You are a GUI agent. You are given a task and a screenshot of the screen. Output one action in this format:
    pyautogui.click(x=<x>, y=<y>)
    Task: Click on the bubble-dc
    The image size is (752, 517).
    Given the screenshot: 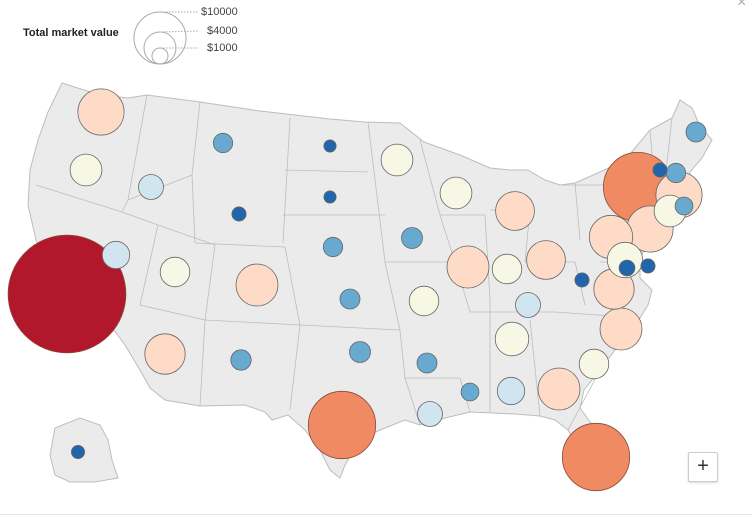 What is the action you would take?
    pyautogui.click(x=627, y=268)
    